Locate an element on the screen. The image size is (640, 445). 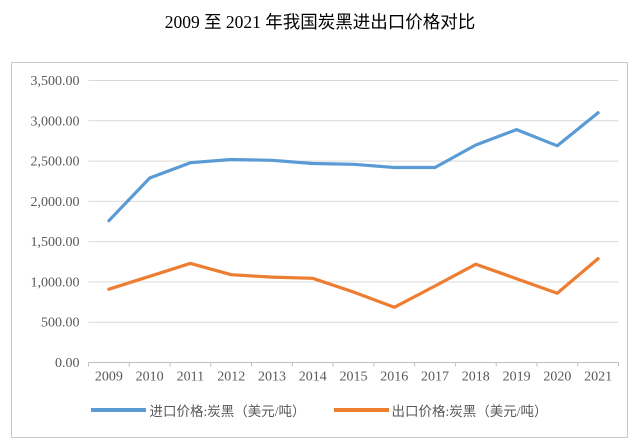
x-axis-tick-label: 2010 is located at coordinates (150, 377).